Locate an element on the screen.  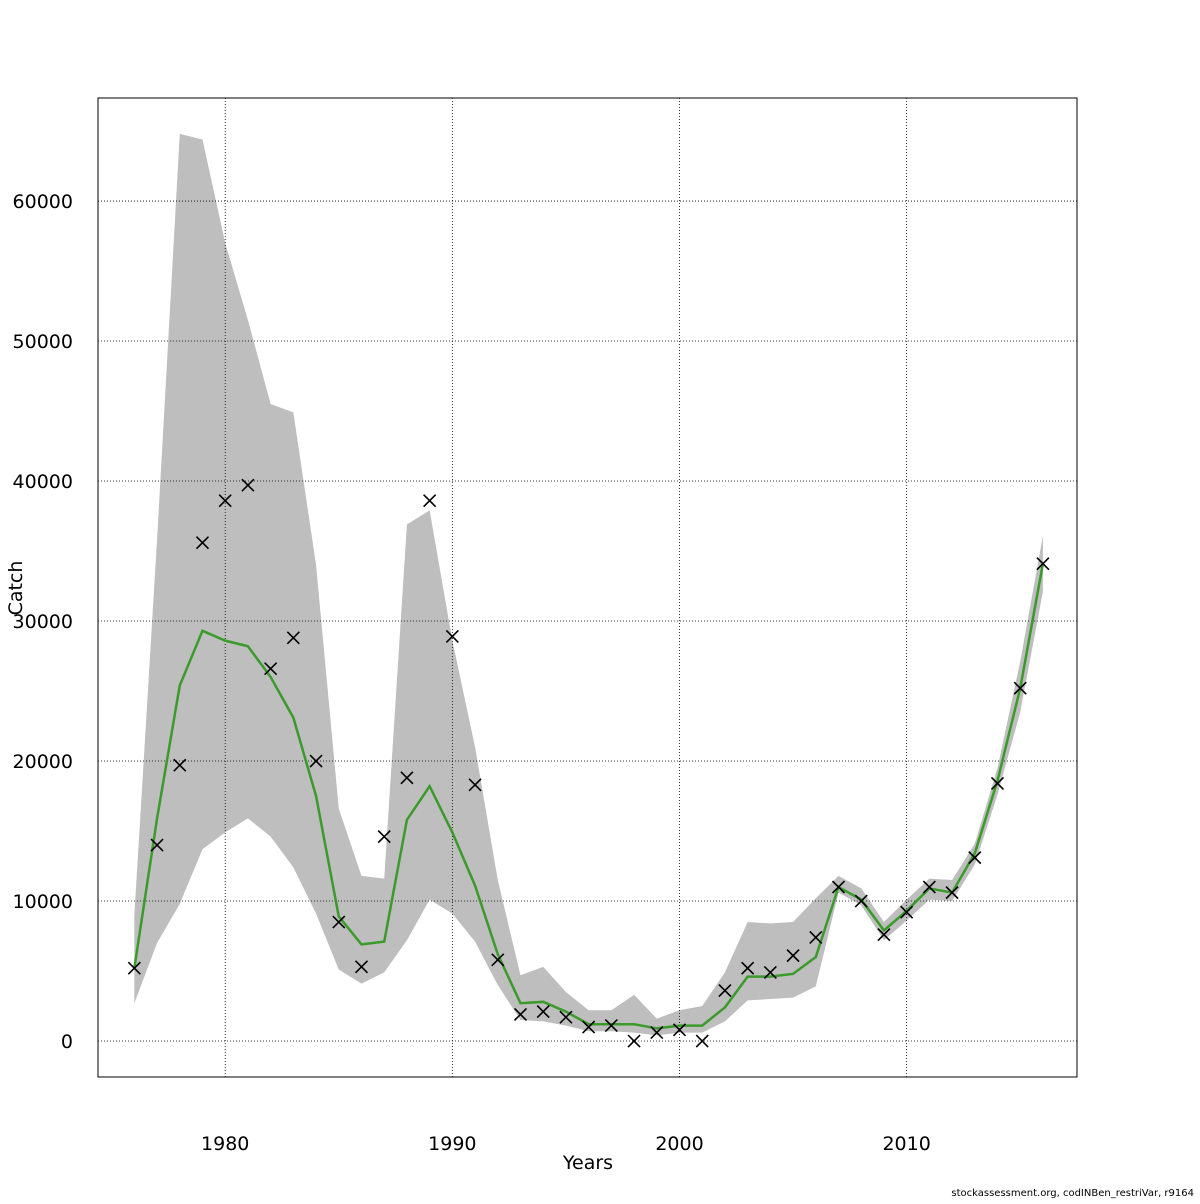
y-tick-label: 20000 is located at coordinates (43, 762).